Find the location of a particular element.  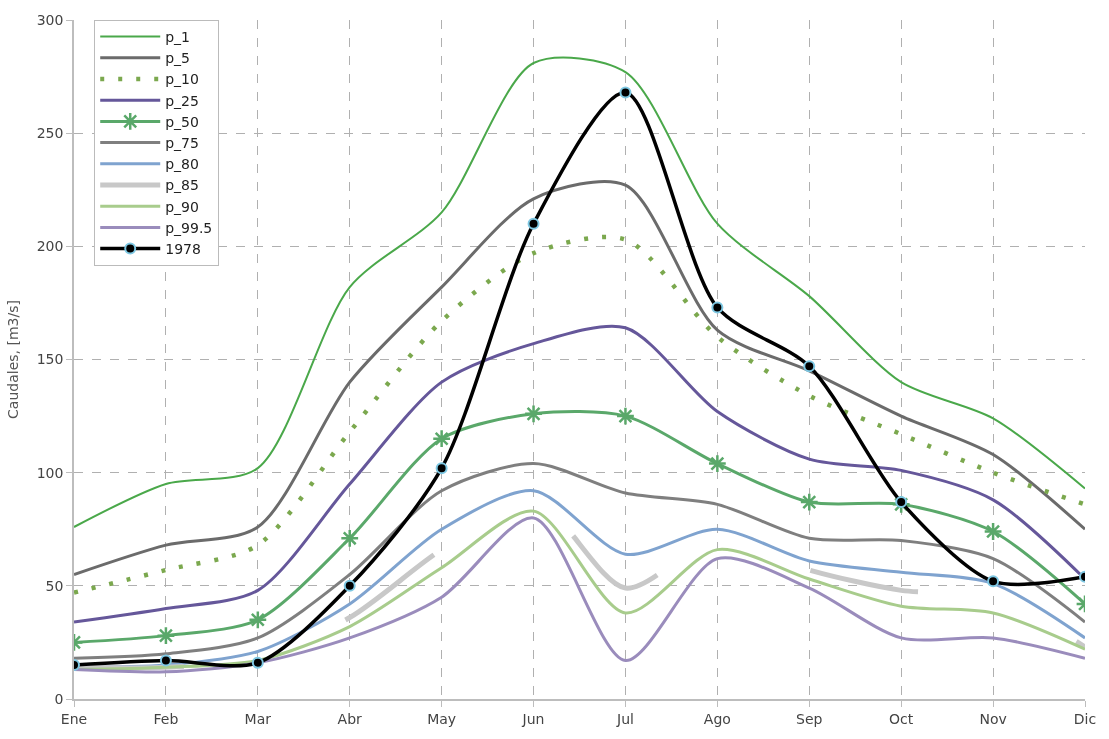

x-tick-label: Ago is located at coordinates (717, 718).